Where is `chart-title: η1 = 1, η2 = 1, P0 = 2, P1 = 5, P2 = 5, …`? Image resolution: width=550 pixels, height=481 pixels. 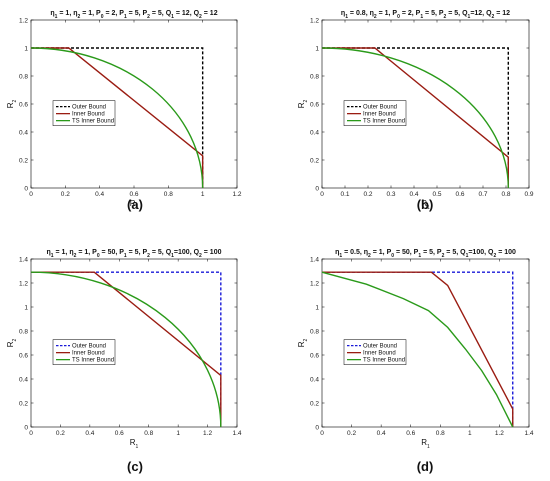 chart-title: η1 = 1, η2 = 1, P0 = 2, P1 = 5, P2 = 5, … is located at coordinates (133, 15).